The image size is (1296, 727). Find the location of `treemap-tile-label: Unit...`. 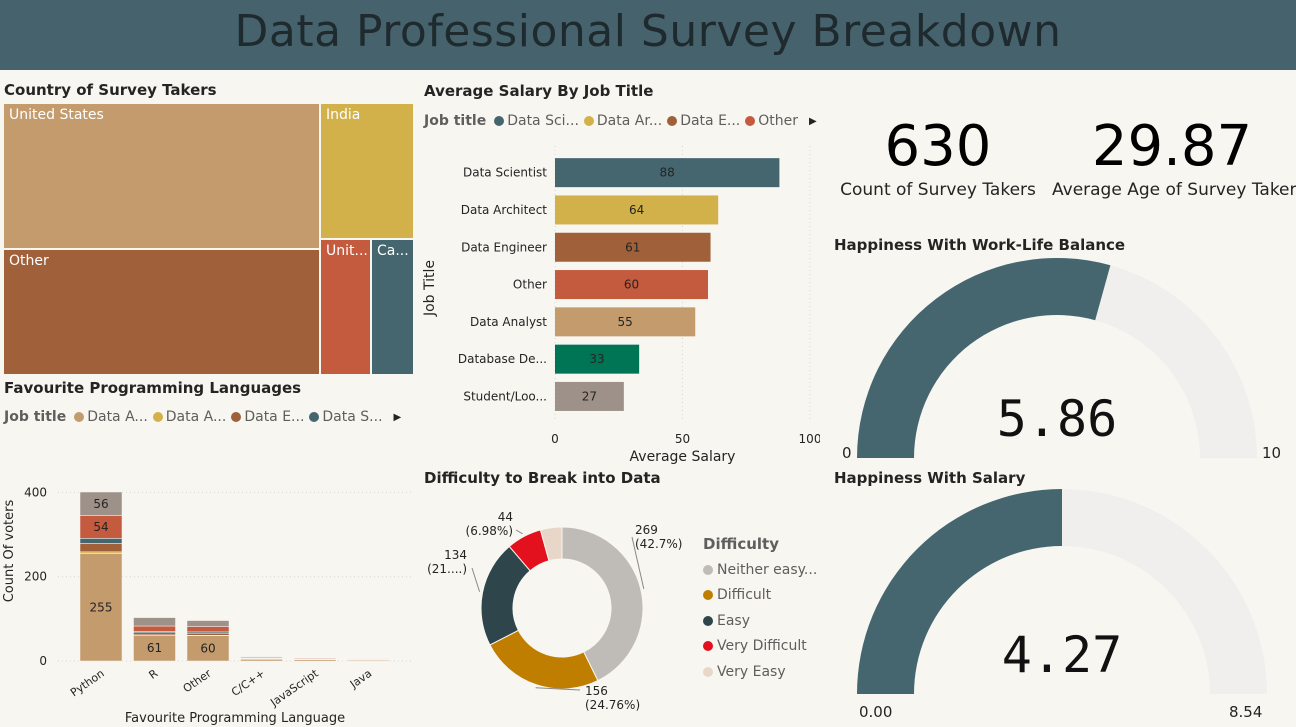

treemap-tile-label: Unit... is located at coordinates (347, 251).